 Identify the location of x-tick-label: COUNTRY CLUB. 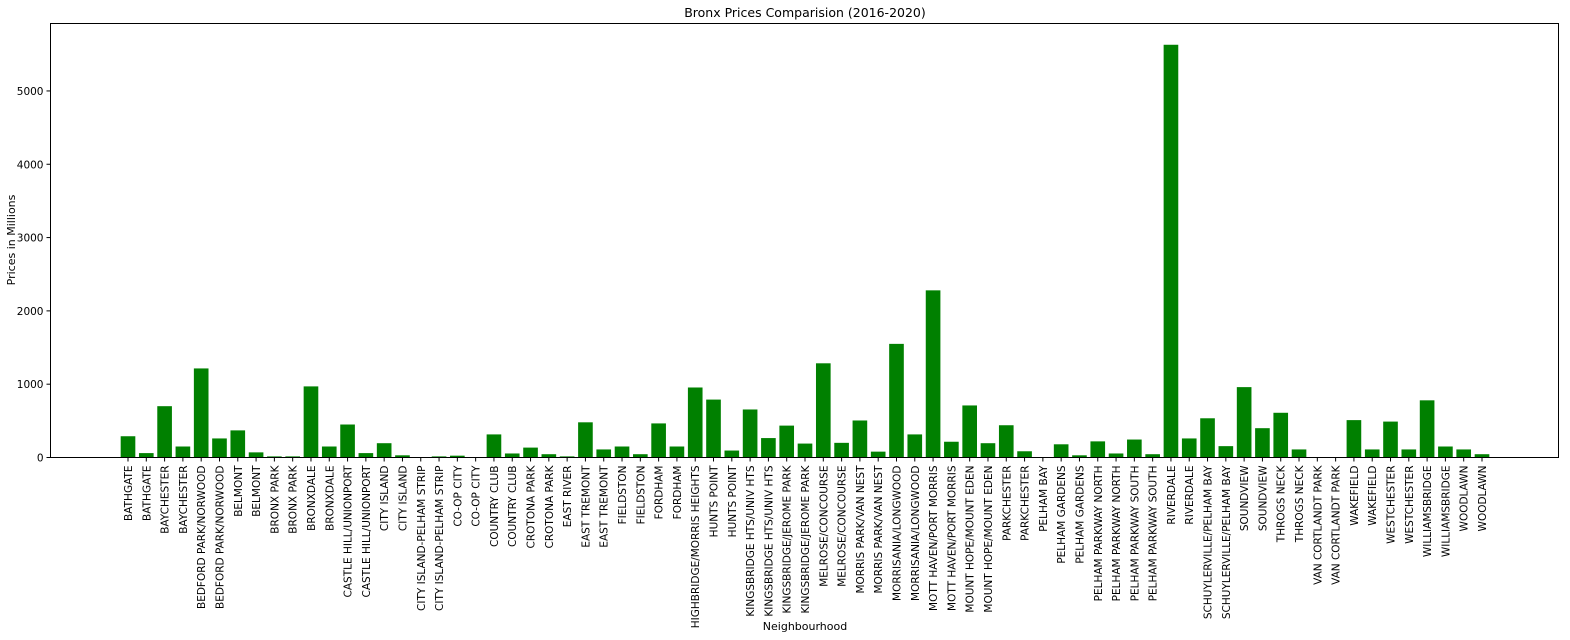
(513, 506).